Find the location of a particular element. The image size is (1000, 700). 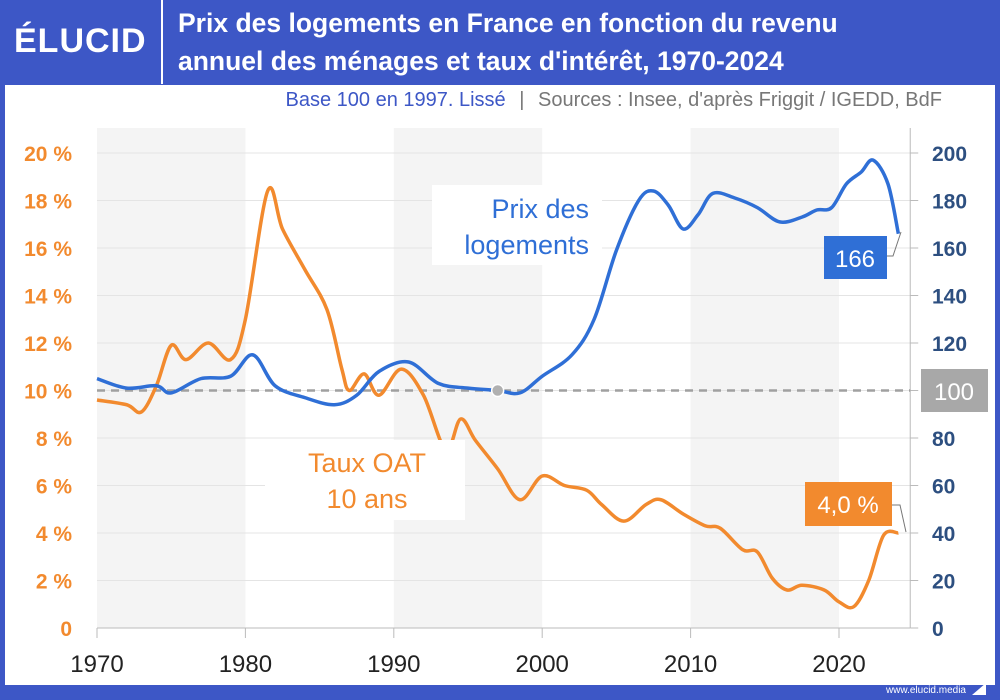

left-axis-tick-label: 8 % is located at coordinates (54, 439).